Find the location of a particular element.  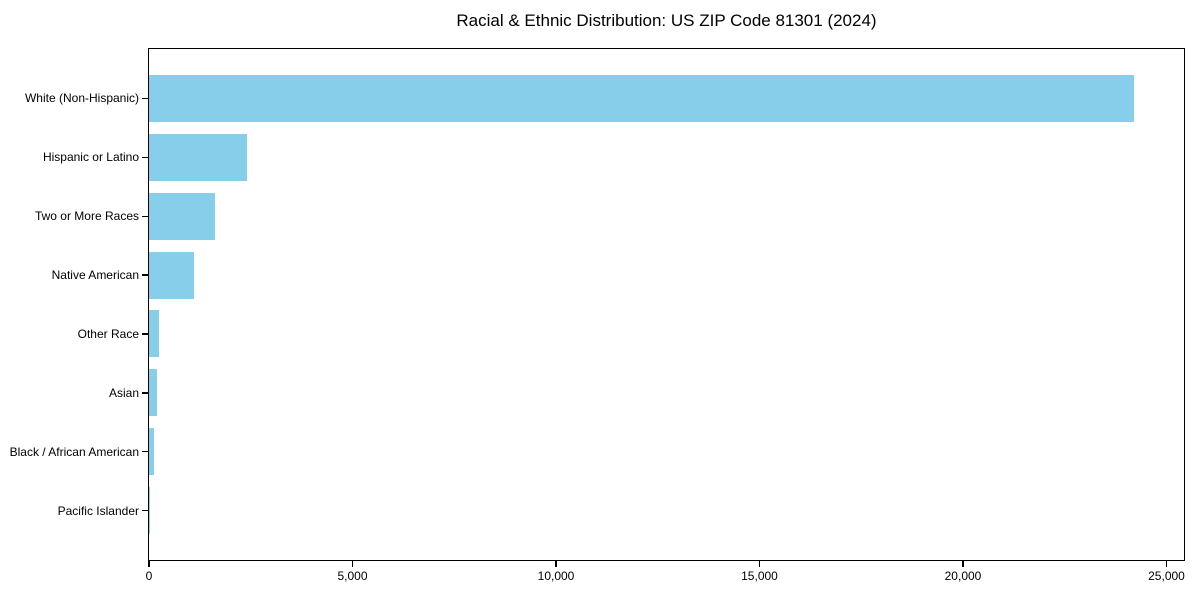

bar-row: Black / African American is located at coordinates (597, 451).